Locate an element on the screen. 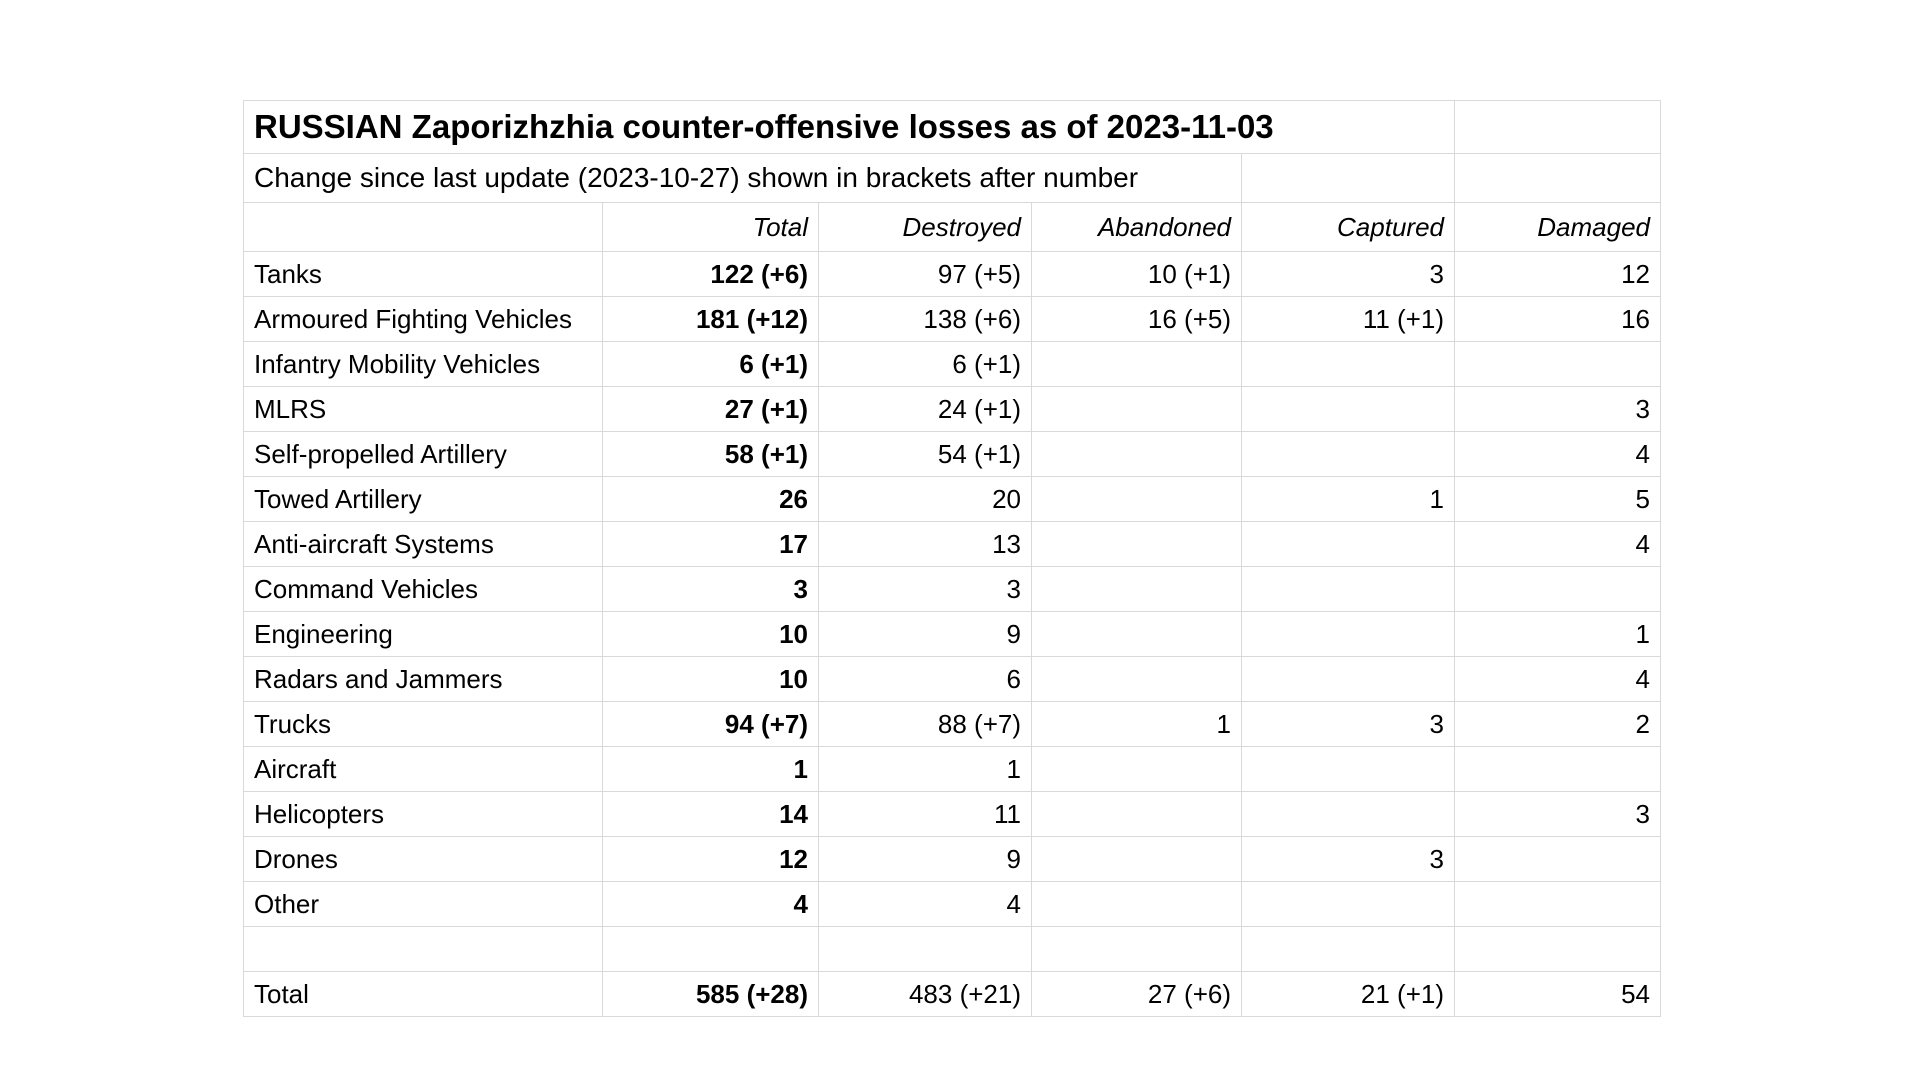  cell-captured: 21 (+1) is located at coordinates (1348, 994).